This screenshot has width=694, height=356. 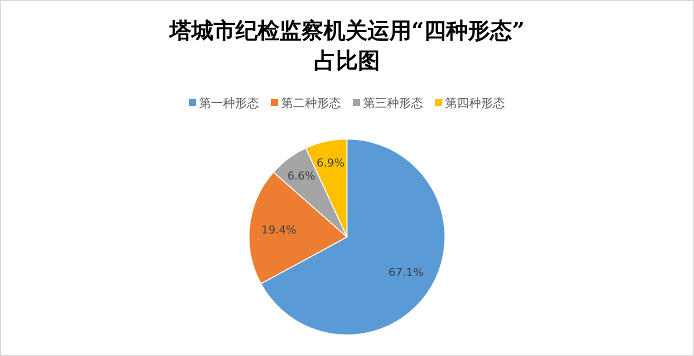 I want to click on title: 塔城市纪检监察机关运用“四种形态” 占比图, so click(x=347, y=46).